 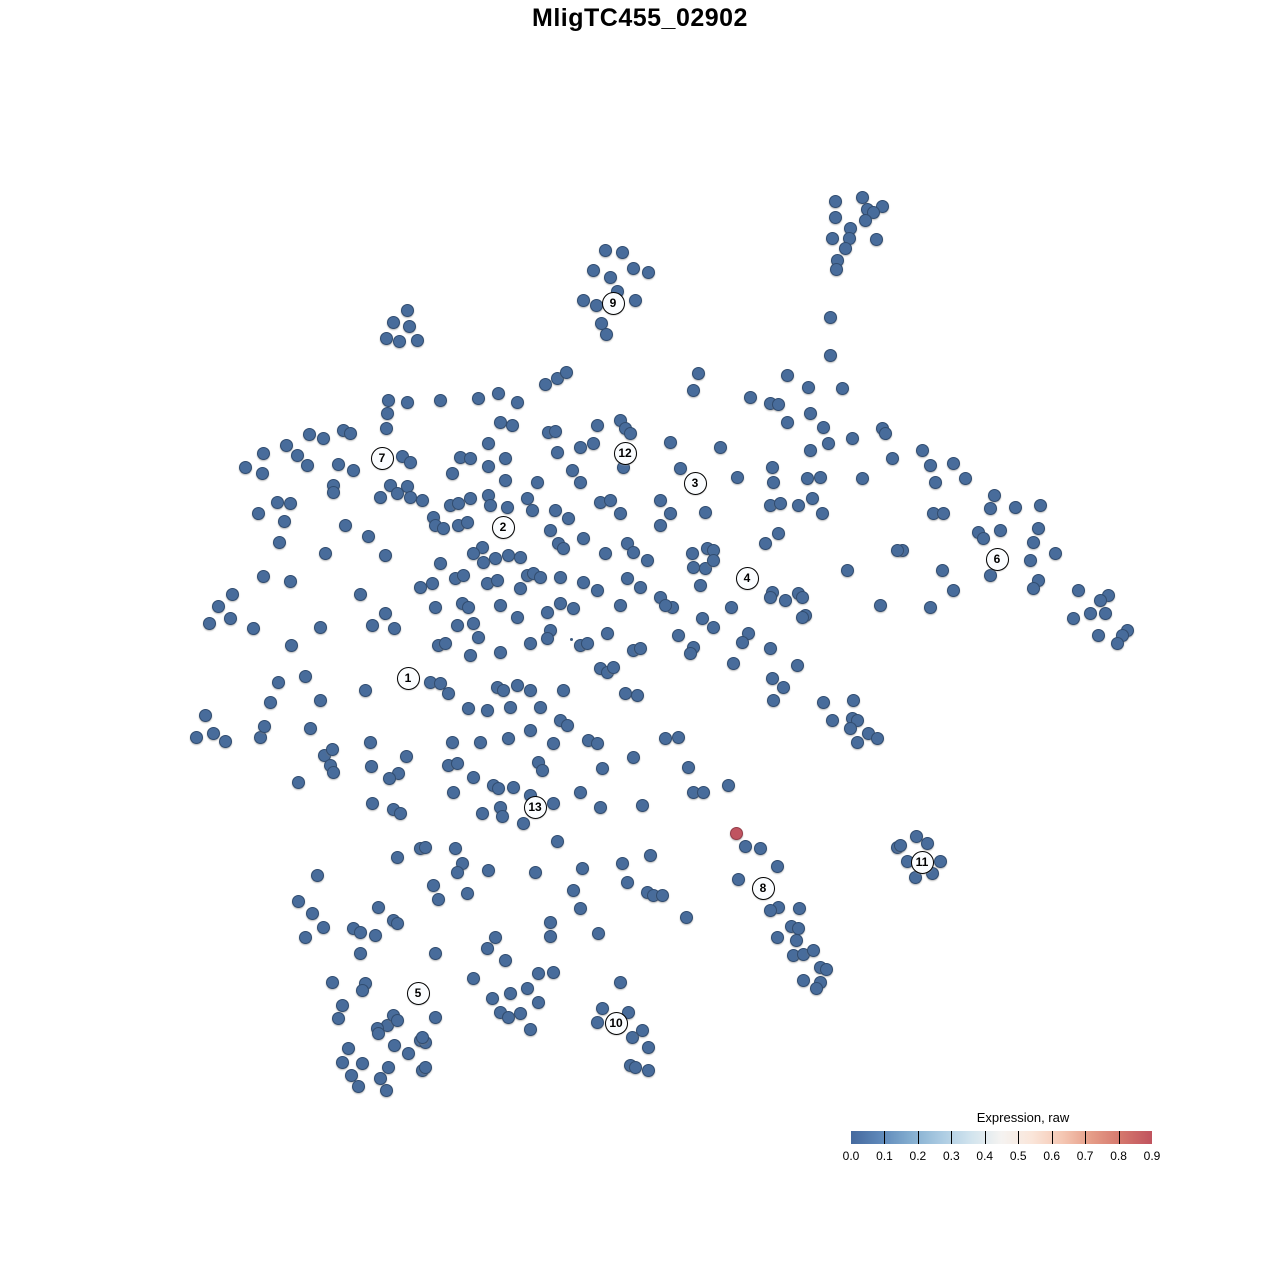 I want to click on legend-tick-label: 0.8, so click(x=1118, y=1156).